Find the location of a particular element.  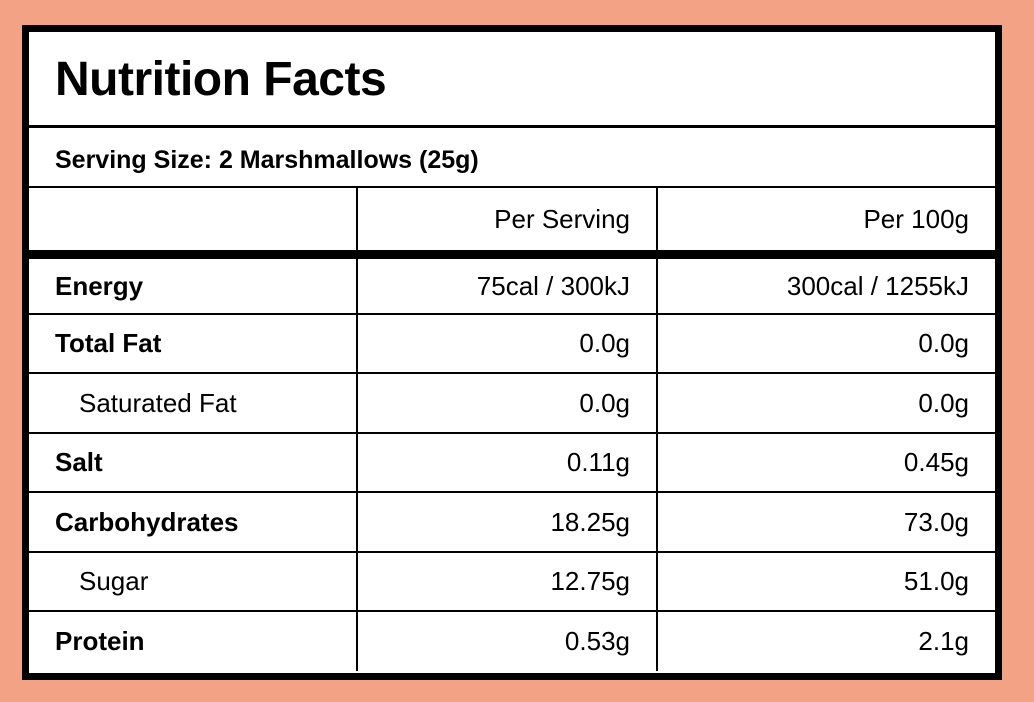

nutrient-label: Protein is located at coordinates (193, 641).